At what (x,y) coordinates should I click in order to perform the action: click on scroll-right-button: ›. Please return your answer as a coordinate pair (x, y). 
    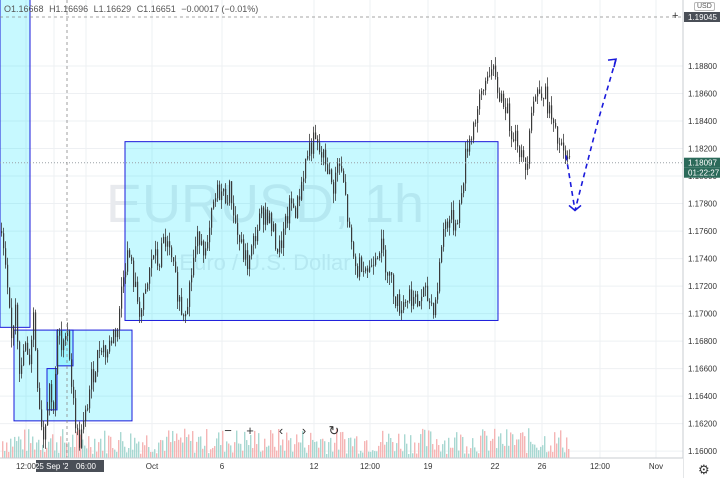
    Looking at the image, I should click on (304, 430).